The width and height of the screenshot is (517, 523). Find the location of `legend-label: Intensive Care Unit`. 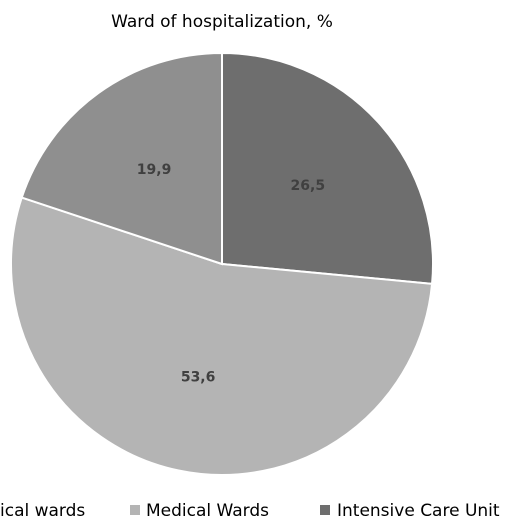

legend-label: Intensive Care Unit is located at coordinates (418, 511).